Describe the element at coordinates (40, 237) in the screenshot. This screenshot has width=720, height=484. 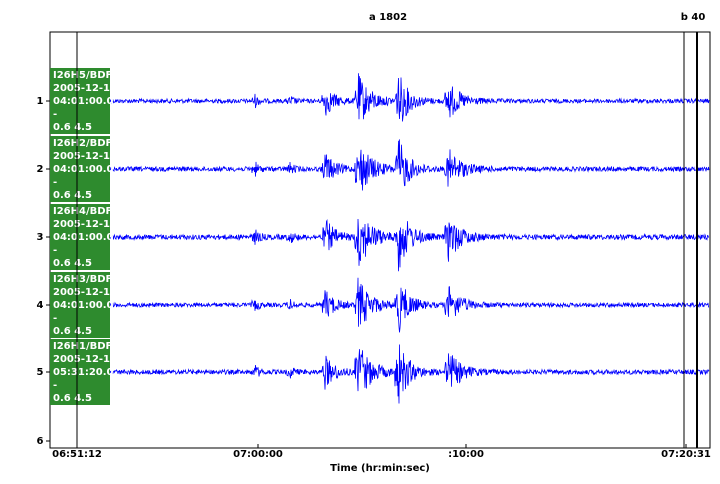
I see `row-number: 3` at that location.